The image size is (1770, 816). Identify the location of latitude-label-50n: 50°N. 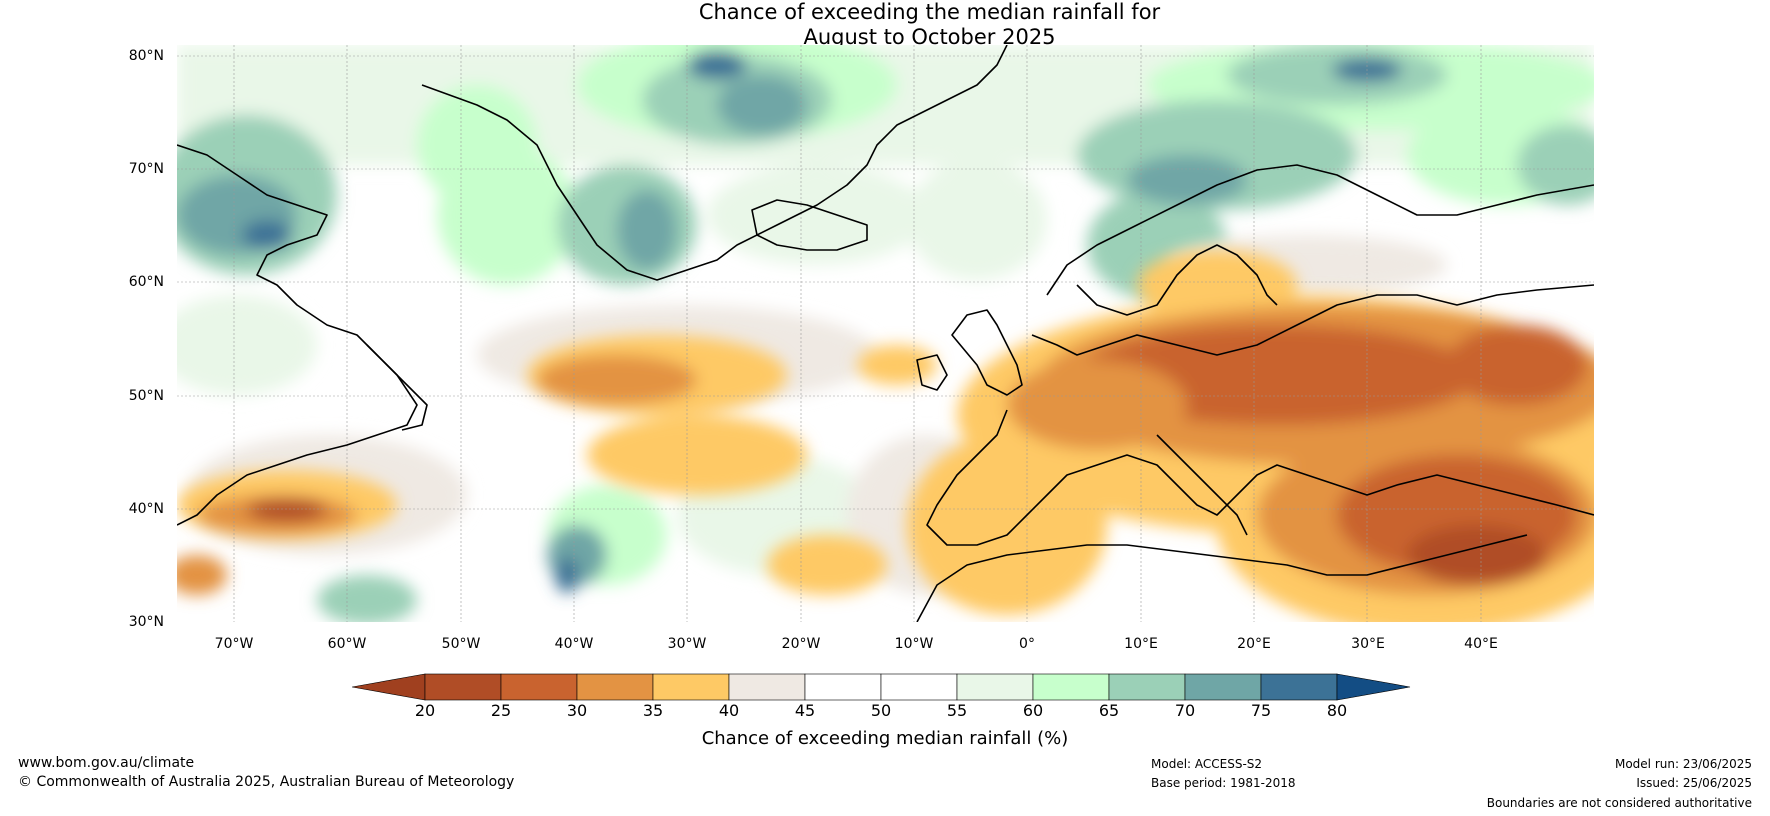
(146, 396).